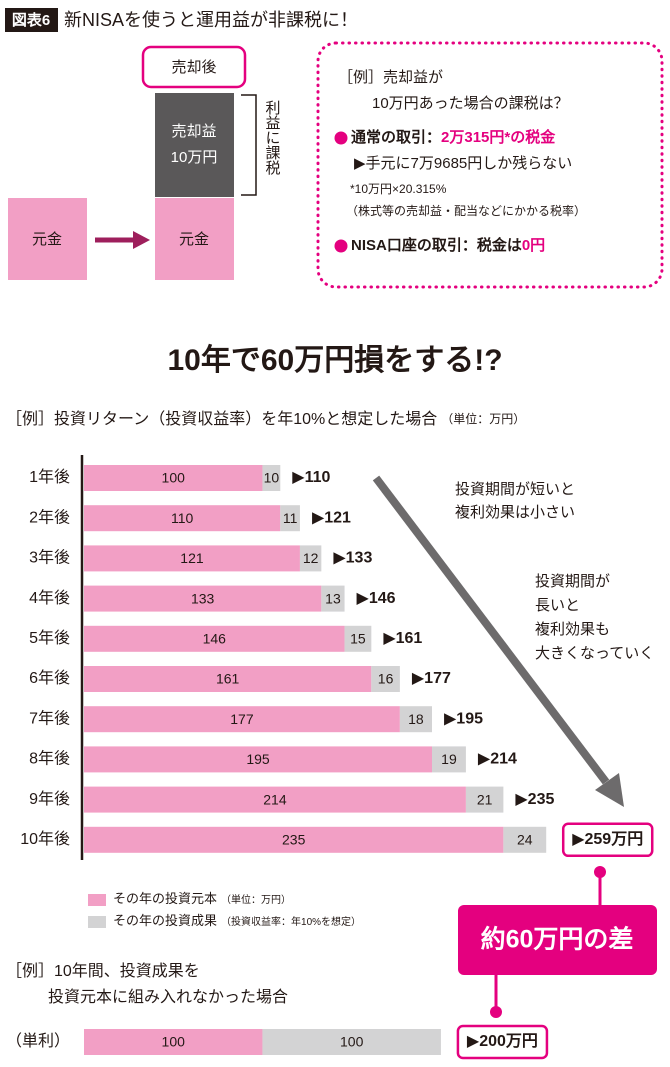 This screenshot has height=1067, width=670. I want to click on comparison: 約60万円の差, so click(557, 939).